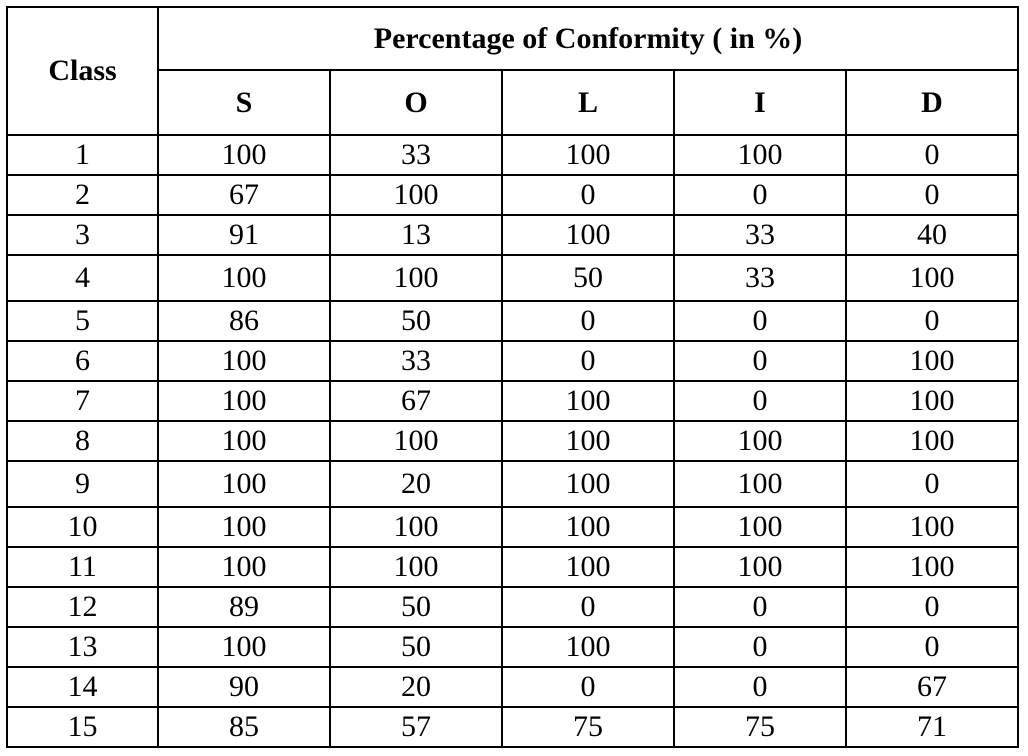 The height and width of the screenshot is (756, 1028). What do you see at coordinates (82, 235) in the screenshot?
I see `class-cell: 3` at bounding box center [82, 235].